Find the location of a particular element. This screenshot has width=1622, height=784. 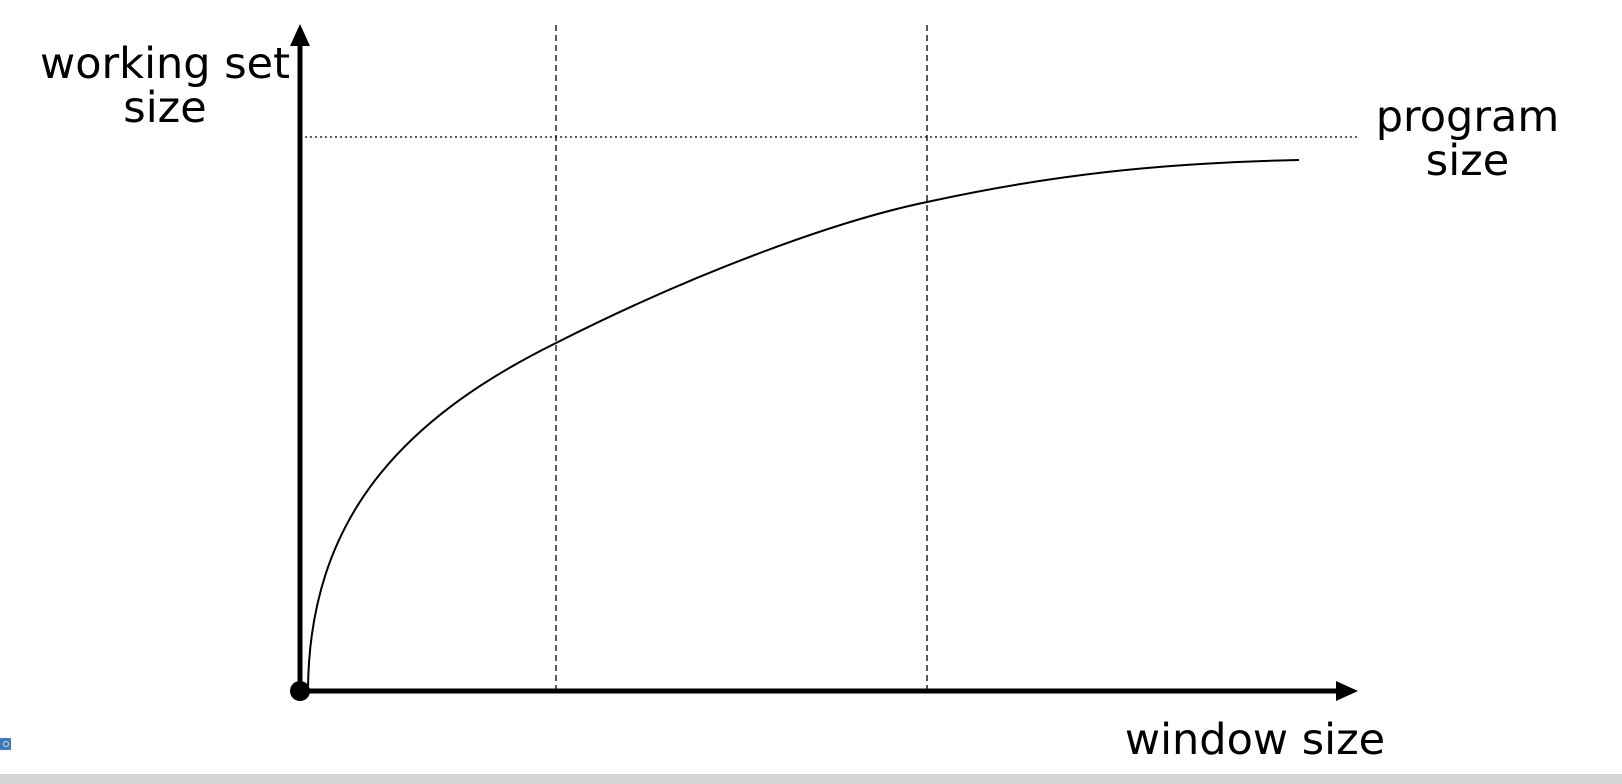

x-axis-label: window size is located at coordinates (1255, 740).